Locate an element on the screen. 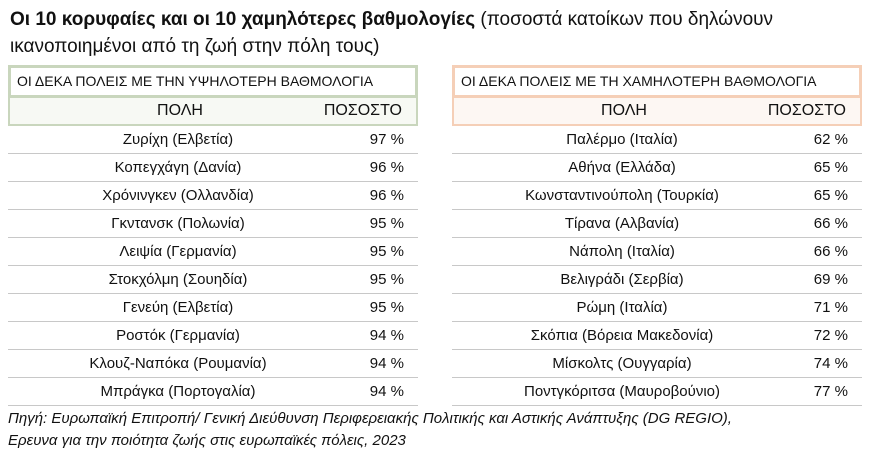 The width and height of the screenshot is (871, 451). table-row: Νάπολη (Ιταλία) 66 % is located at coordinates (657, 252).